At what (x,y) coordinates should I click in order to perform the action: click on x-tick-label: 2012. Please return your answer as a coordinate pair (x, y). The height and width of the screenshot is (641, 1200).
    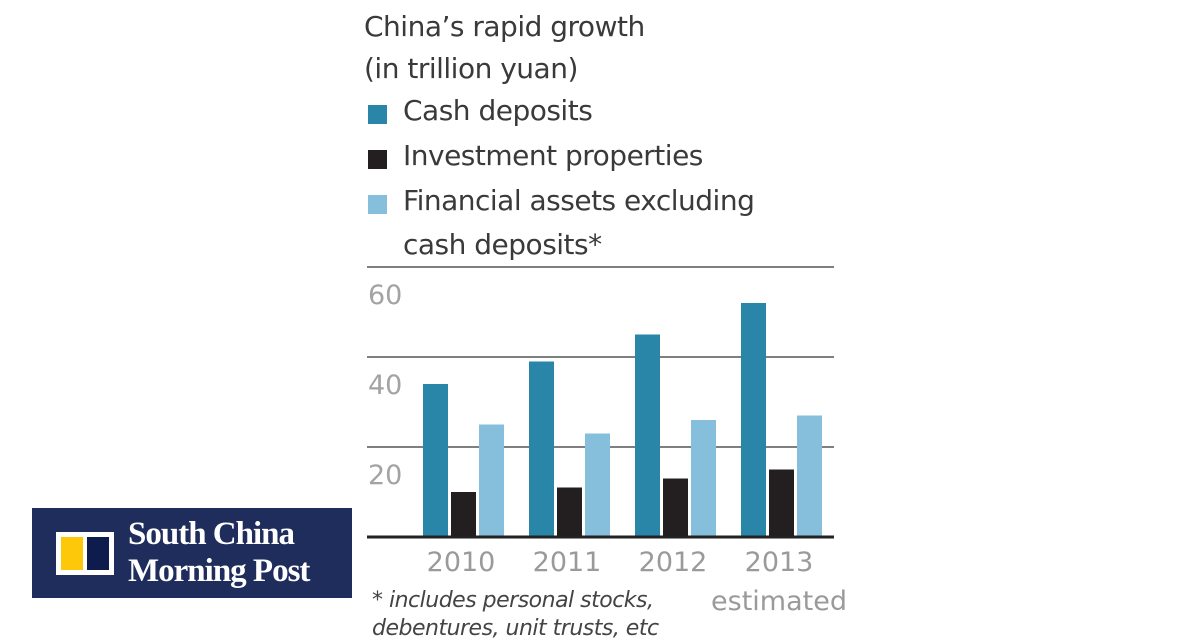
    Looking at the image, I should click on (673, 562).